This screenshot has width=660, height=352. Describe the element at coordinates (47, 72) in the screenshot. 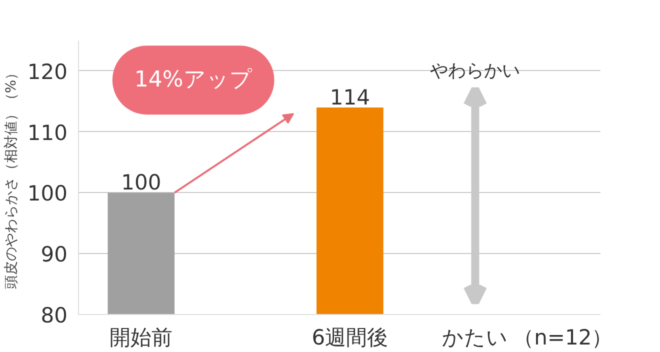

I see `y-tick-label: 120` at that location.